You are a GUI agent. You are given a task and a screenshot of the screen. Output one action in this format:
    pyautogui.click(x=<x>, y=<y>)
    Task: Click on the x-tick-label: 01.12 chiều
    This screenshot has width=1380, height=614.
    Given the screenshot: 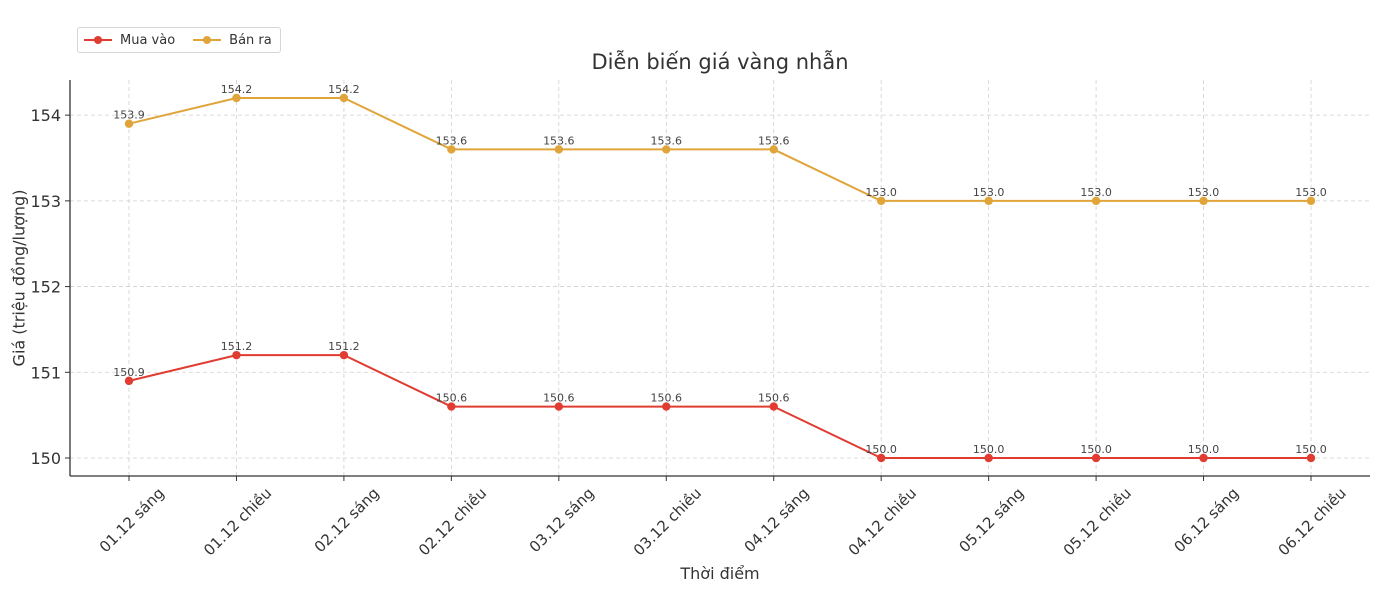 What is the action you would take?
    pyautogui.click(x=237, y=521)
    